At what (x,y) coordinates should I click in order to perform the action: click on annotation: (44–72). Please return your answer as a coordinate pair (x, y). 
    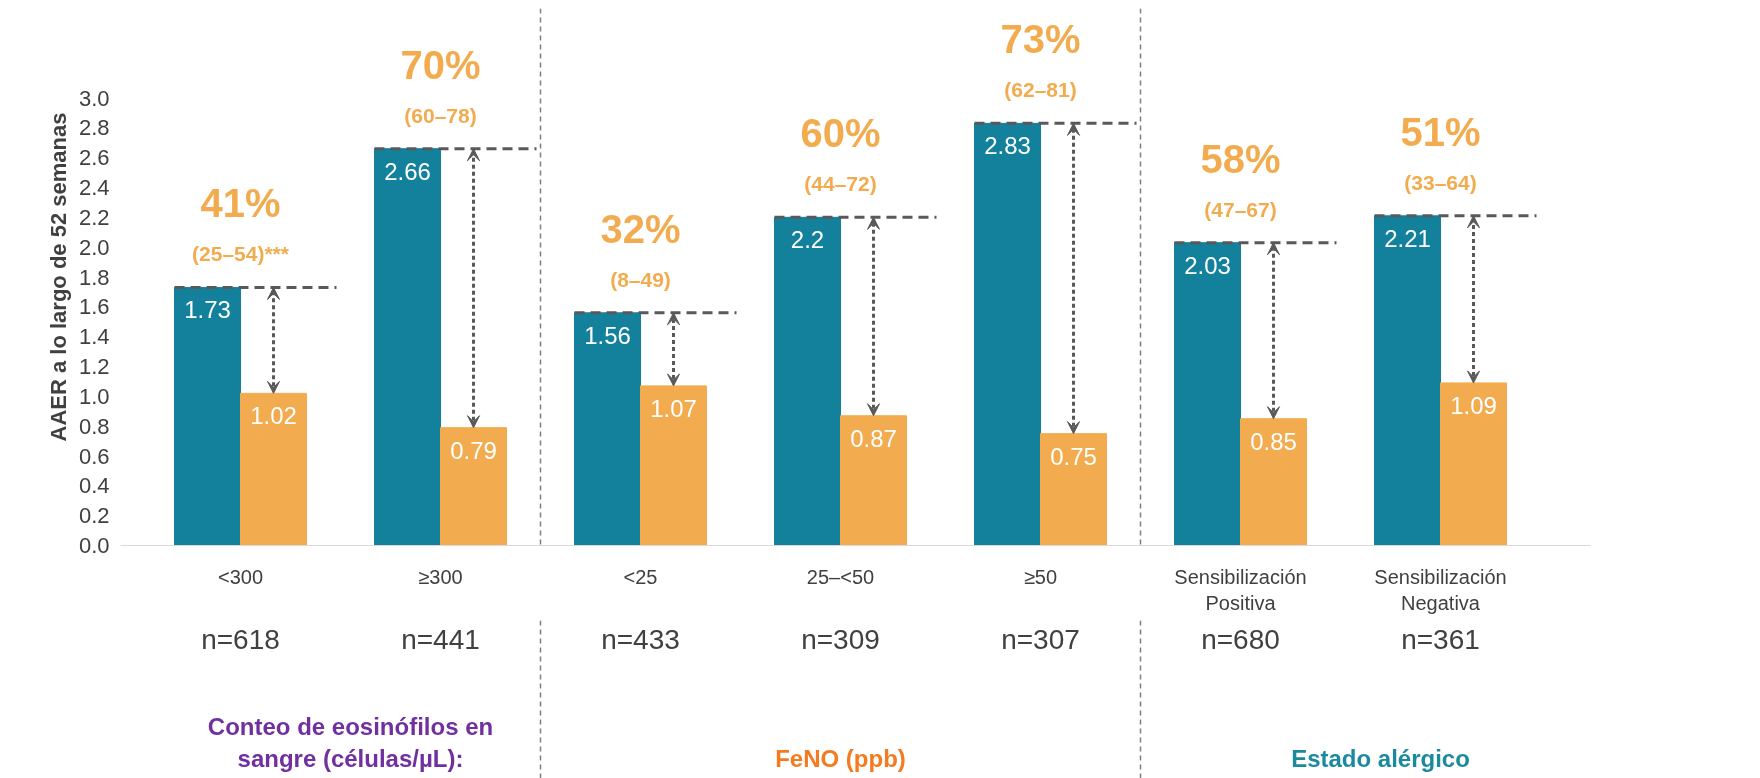
    Looking at the image, I should click on (840, 184).